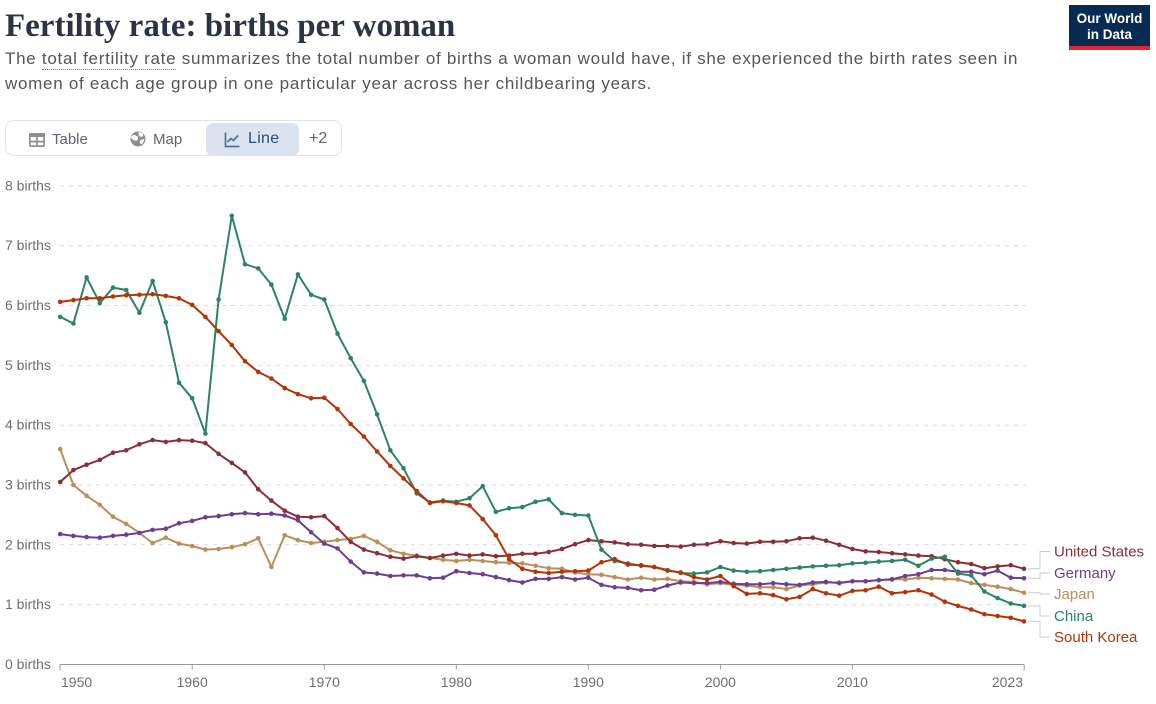 Image resolution: width=1156 pixels, height=704 pixels. I want to click on svg-text: 5 births, so click(28, 365).